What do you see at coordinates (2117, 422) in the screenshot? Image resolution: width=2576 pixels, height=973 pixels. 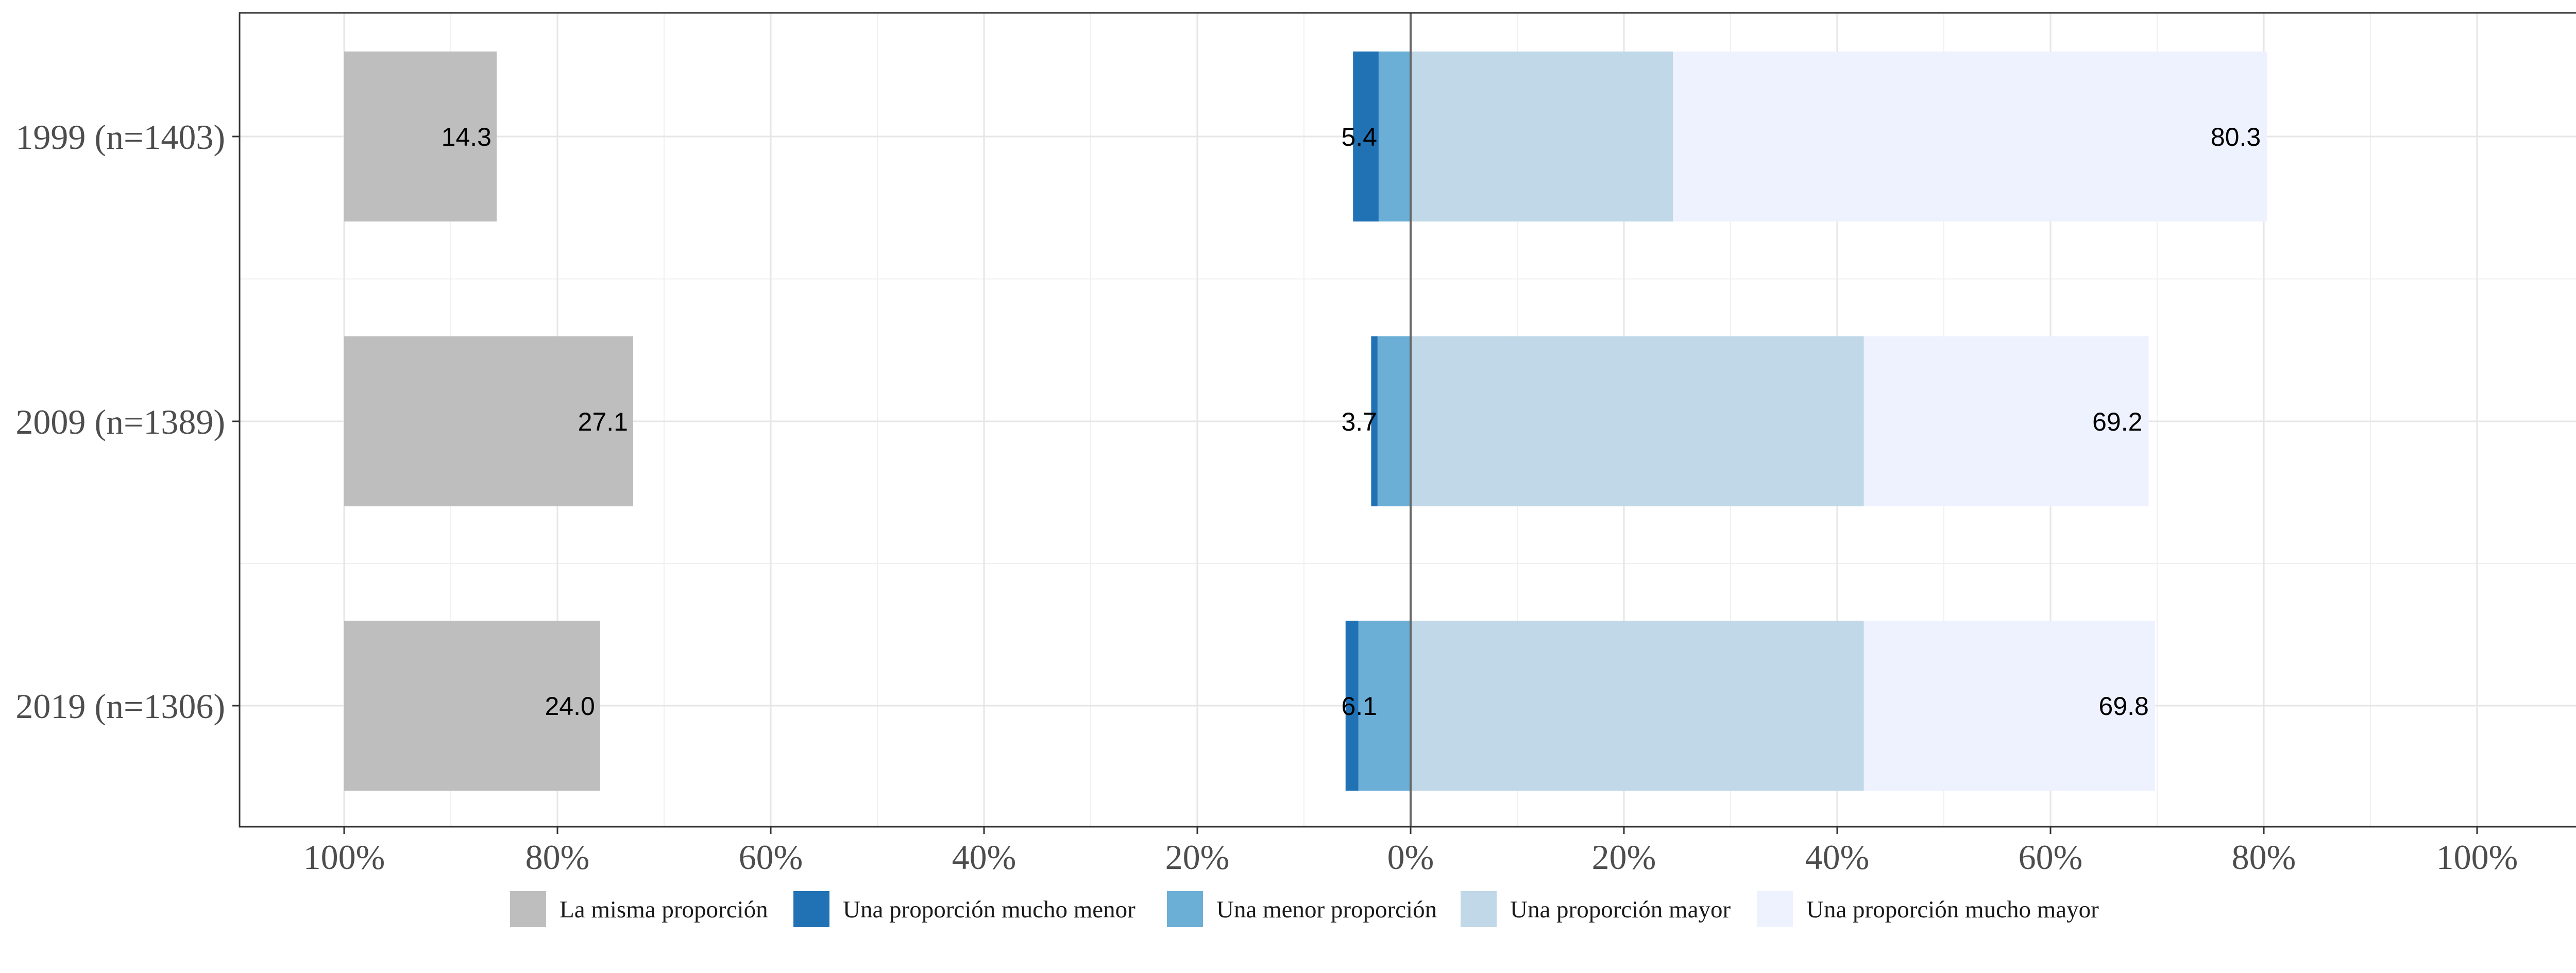 I see `data-label-positive-total: 69.2` at bounding box center [2117, 422].